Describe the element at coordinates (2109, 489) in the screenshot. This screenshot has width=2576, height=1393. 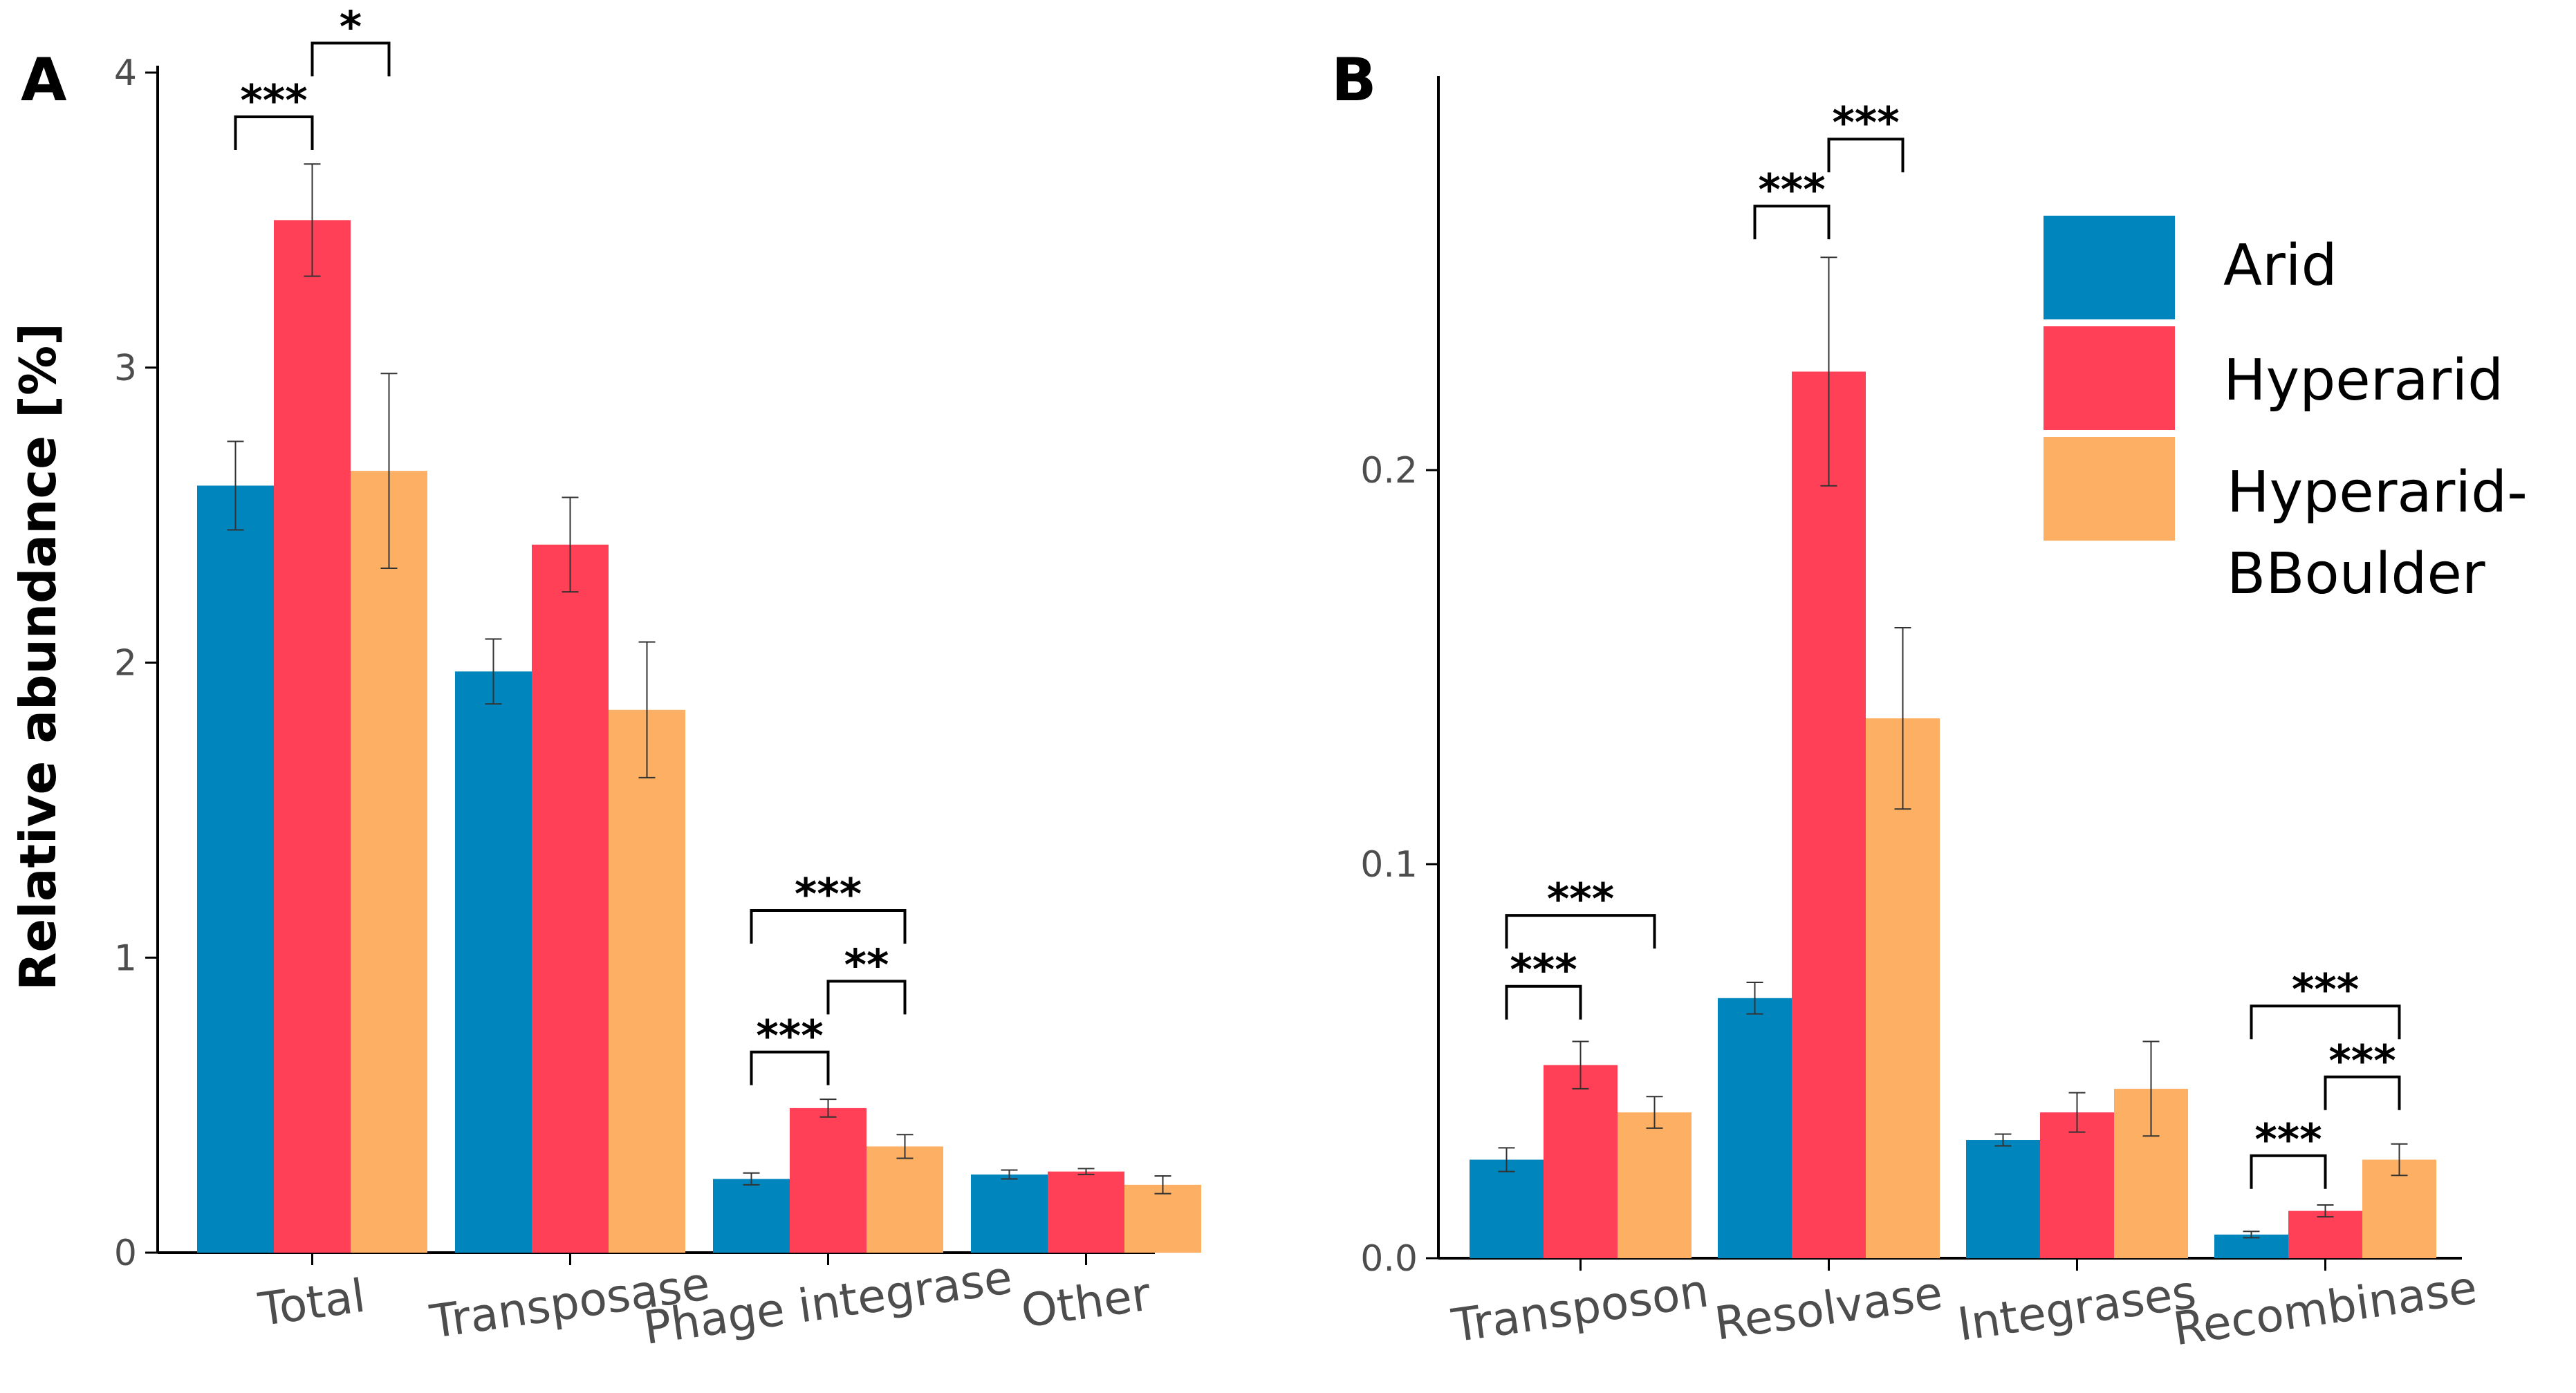
I see `legend-swatch-hyperarid-bboulder` at that location.